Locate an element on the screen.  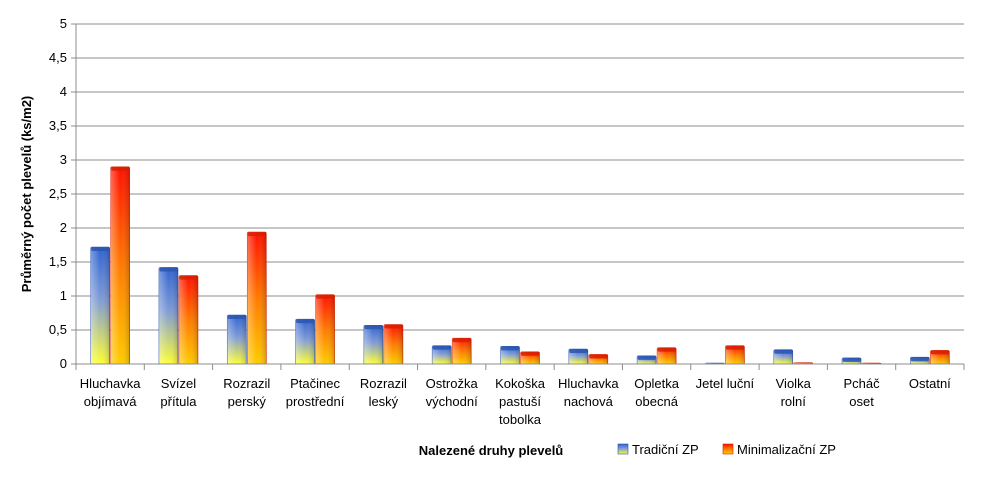
x-axis-title: Nalezené druhy plevelů is located at coordinates (491, 450).